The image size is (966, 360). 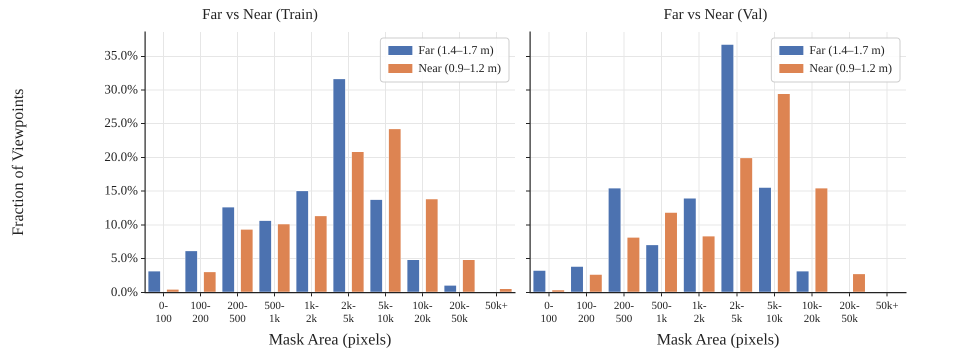 What do you see at coordinates (121, 55) in the screenshot?
I see `y-tick-label: 35.0%` at bounding box center [121, 55].